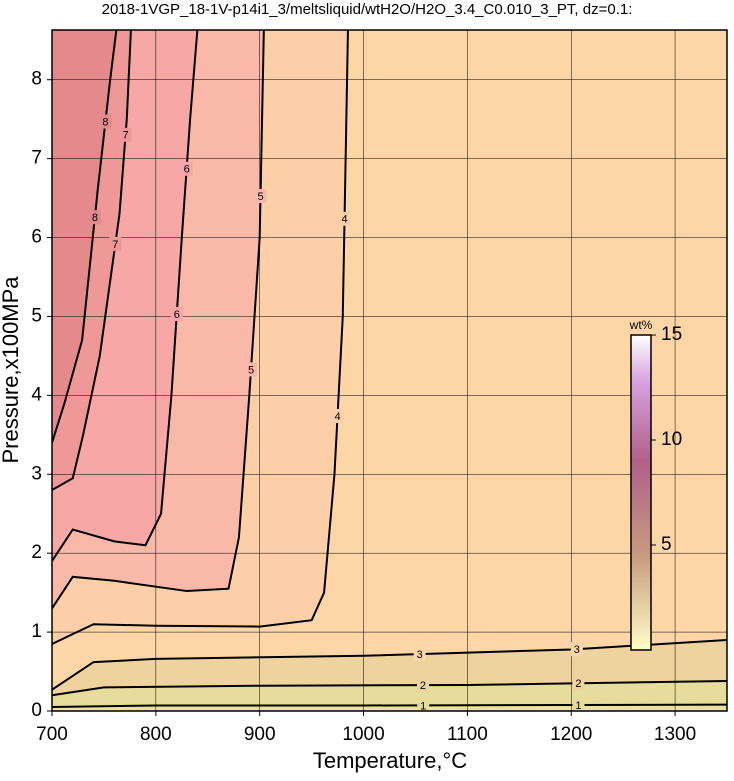 This screenshot has height=781, width=734. What do you see at coordinates (36, 710) in the screenshot?
I see `y-tick-label: 0` at bounding box center [36, 710].